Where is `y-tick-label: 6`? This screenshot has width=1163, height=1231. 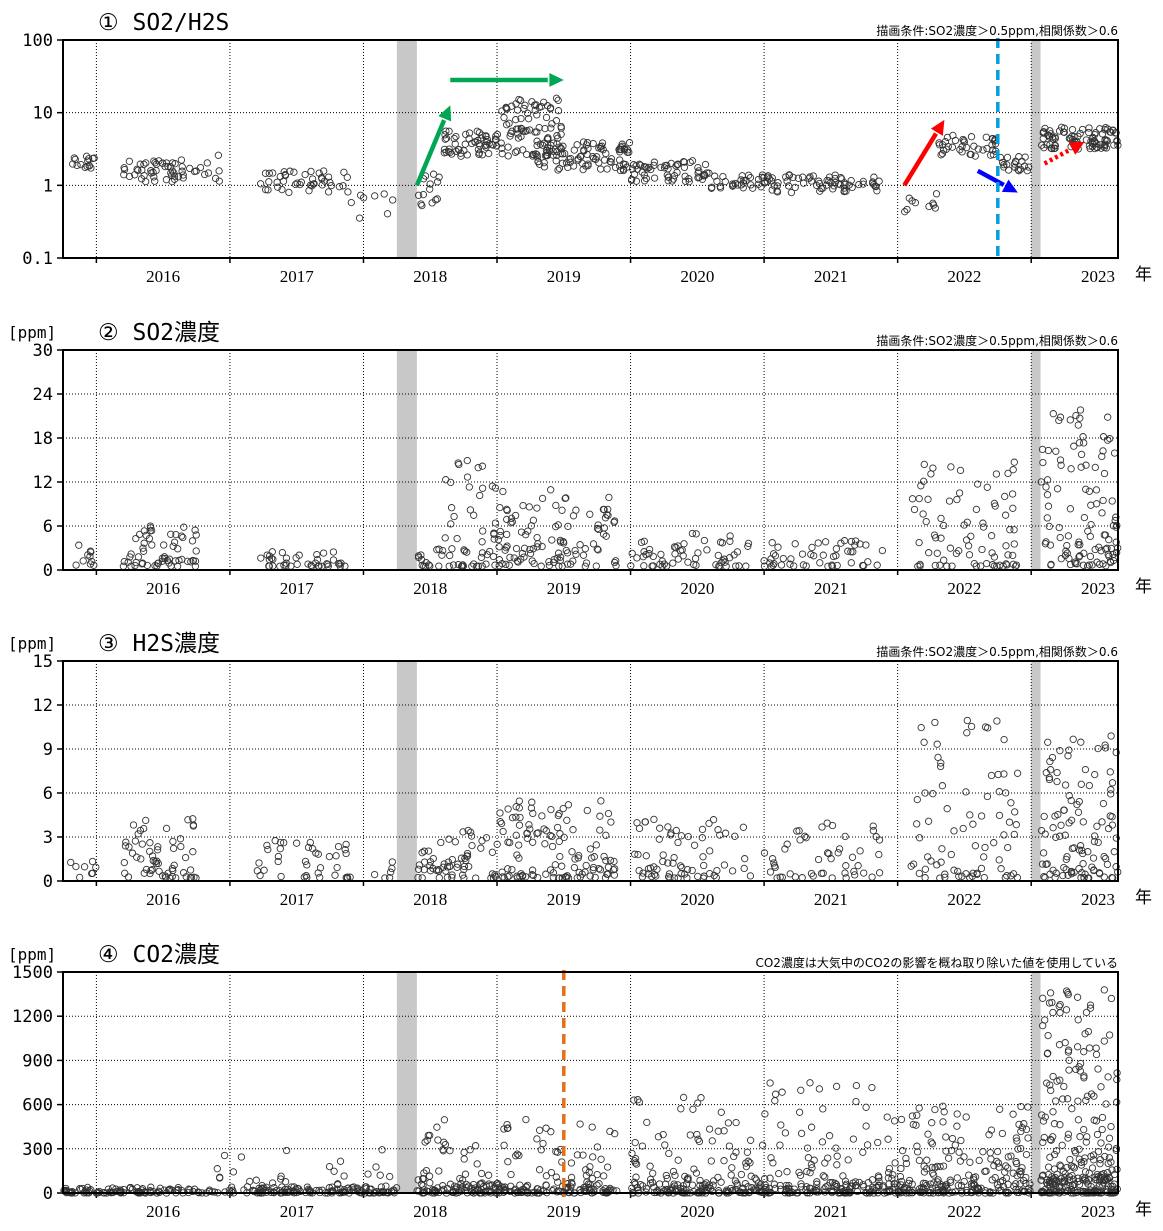
y-tick-label: 6 is located at coordinates (48, 527).